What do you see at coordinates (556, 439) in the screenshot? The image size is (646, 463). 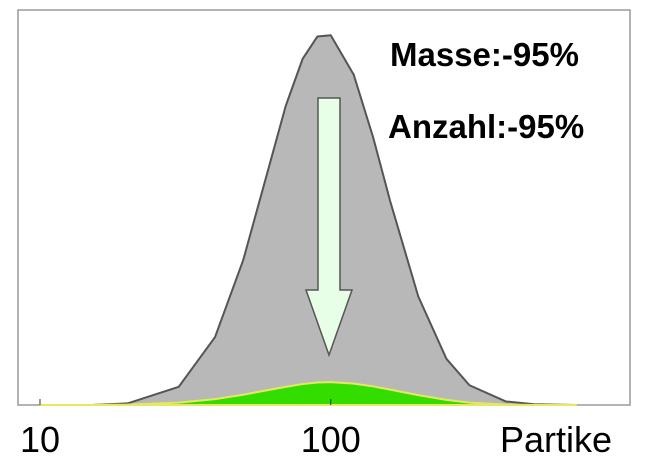 I see `x-axis-label: Partike` at bounding box center [556, 439].